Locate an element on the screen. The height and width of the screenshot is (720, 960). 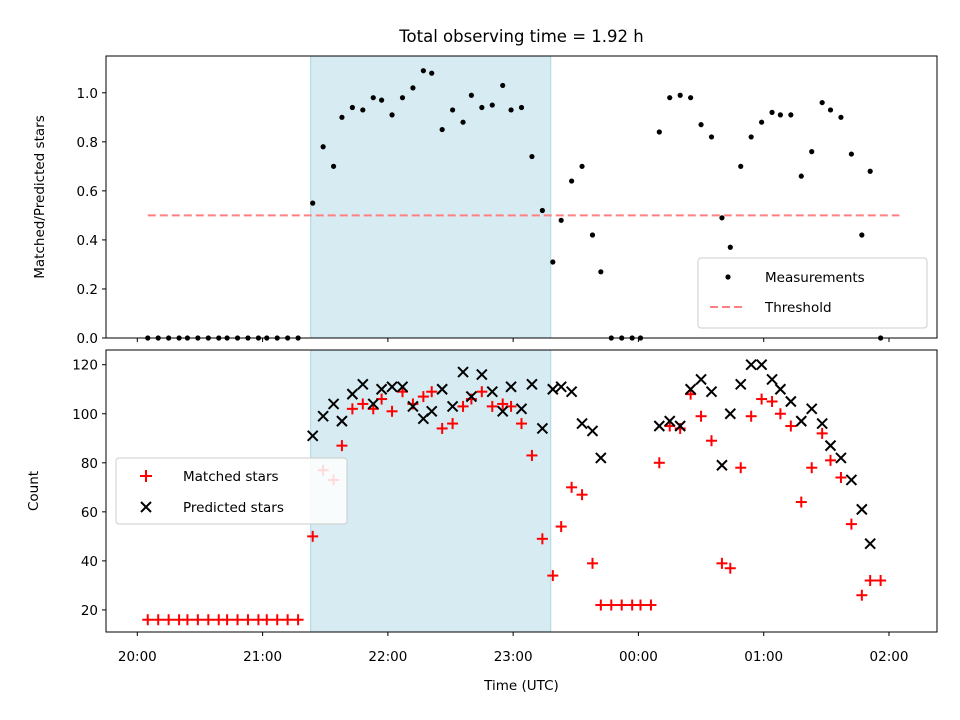
y-tick-label: 0.8 is located at coordinates (87, 143).